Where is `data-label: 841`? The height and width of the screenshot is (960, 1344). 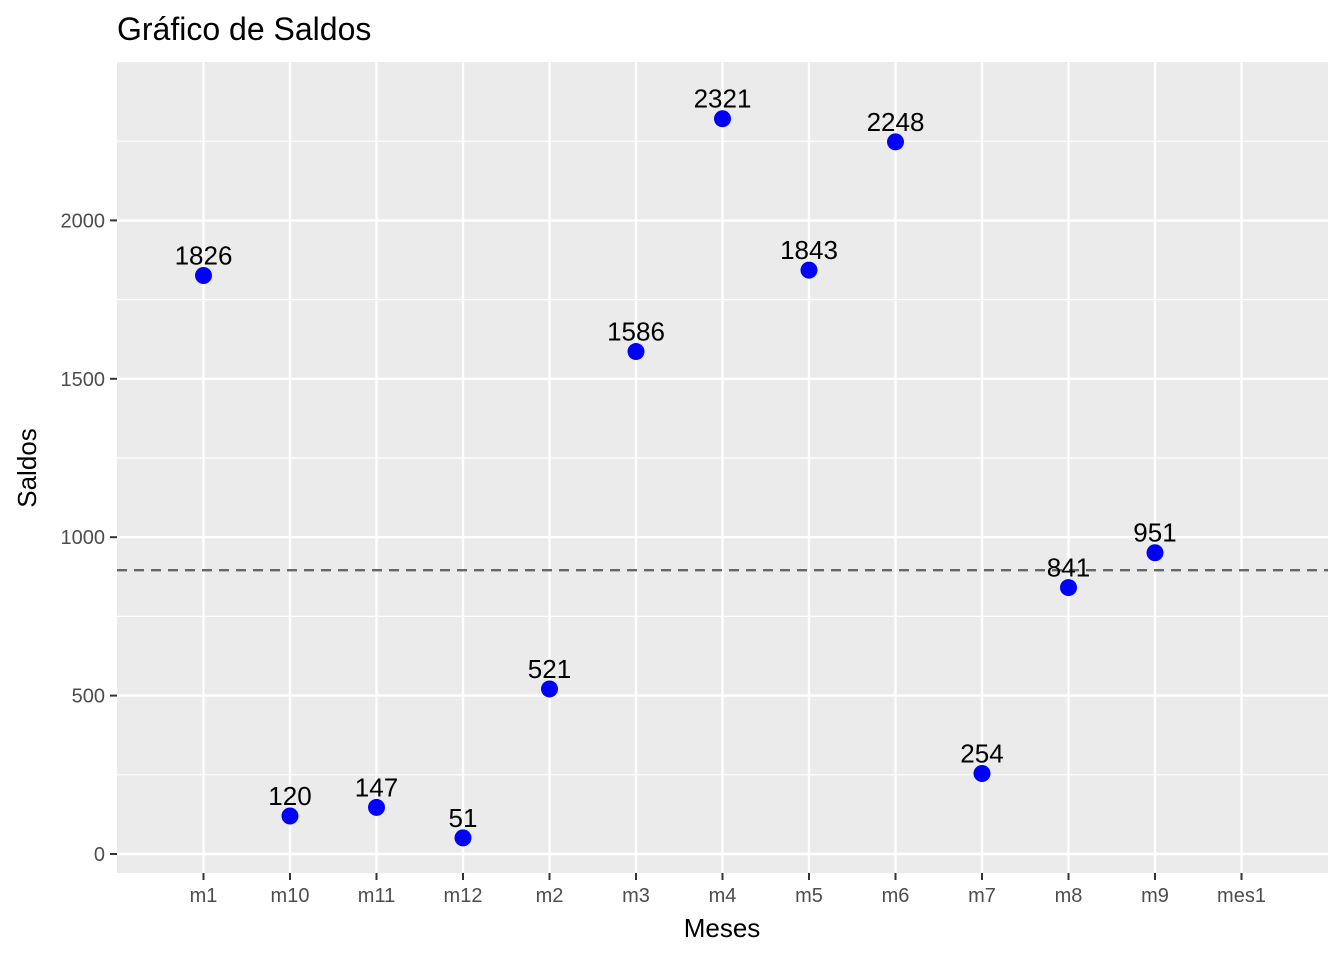 data-label: 841 is located at coordinates (1068, 568).